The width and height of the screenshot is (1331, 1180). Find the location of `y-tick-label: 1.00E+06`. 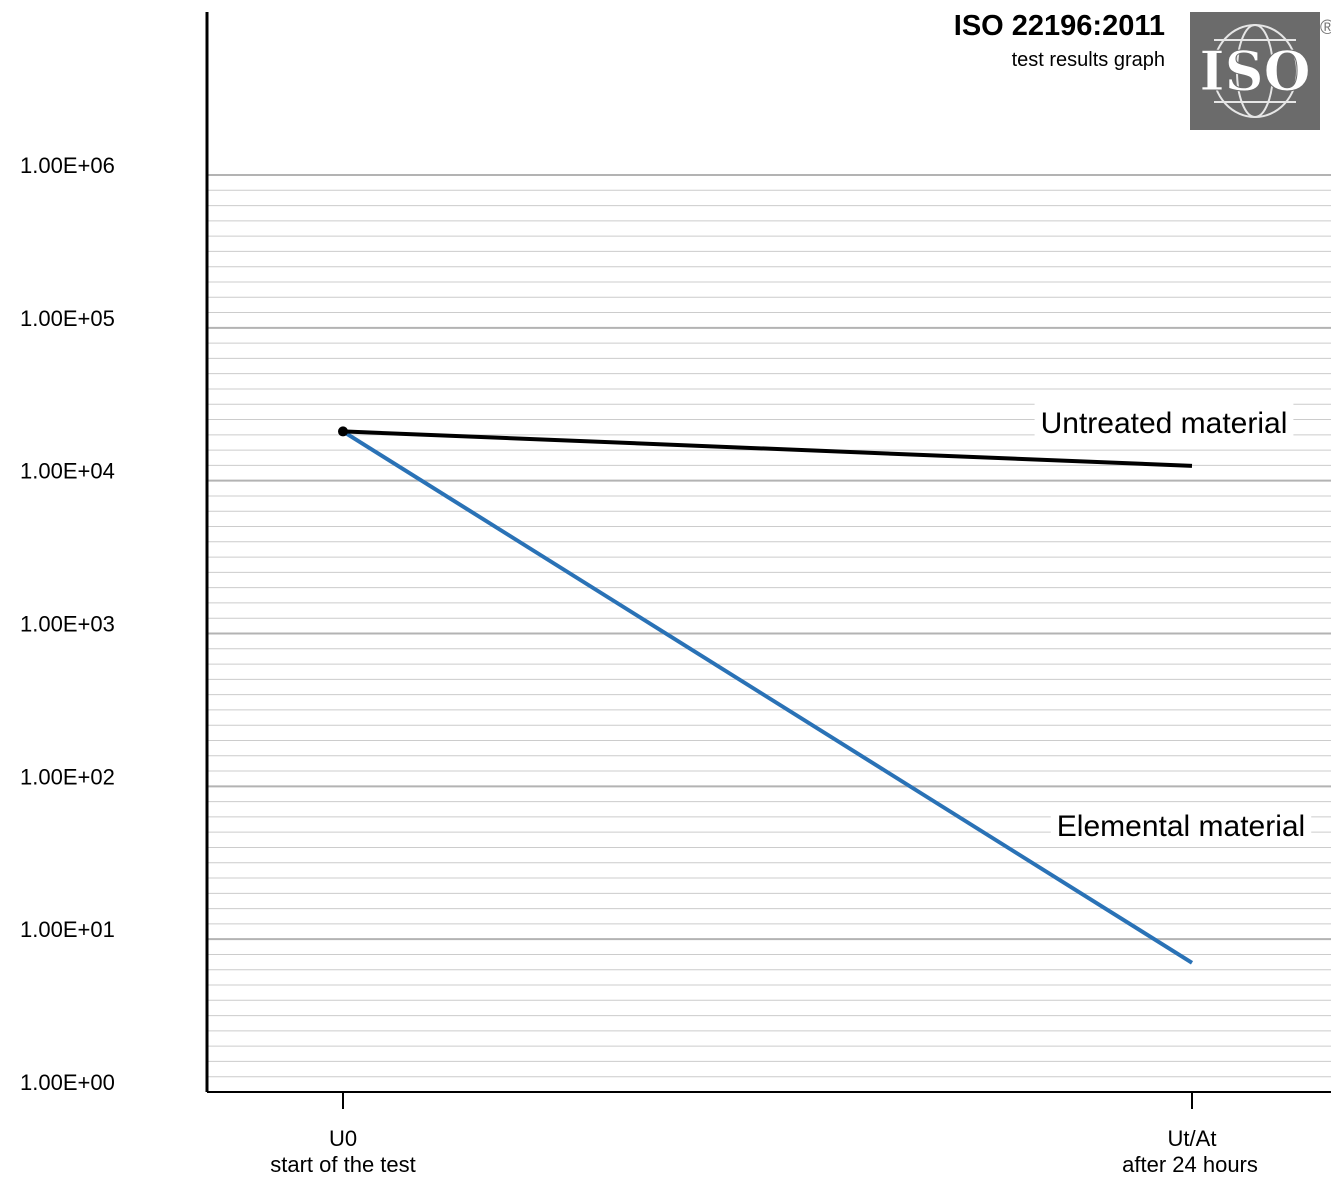

y-tick-label: 1.00E+06 is located at coordinates (67, 165).